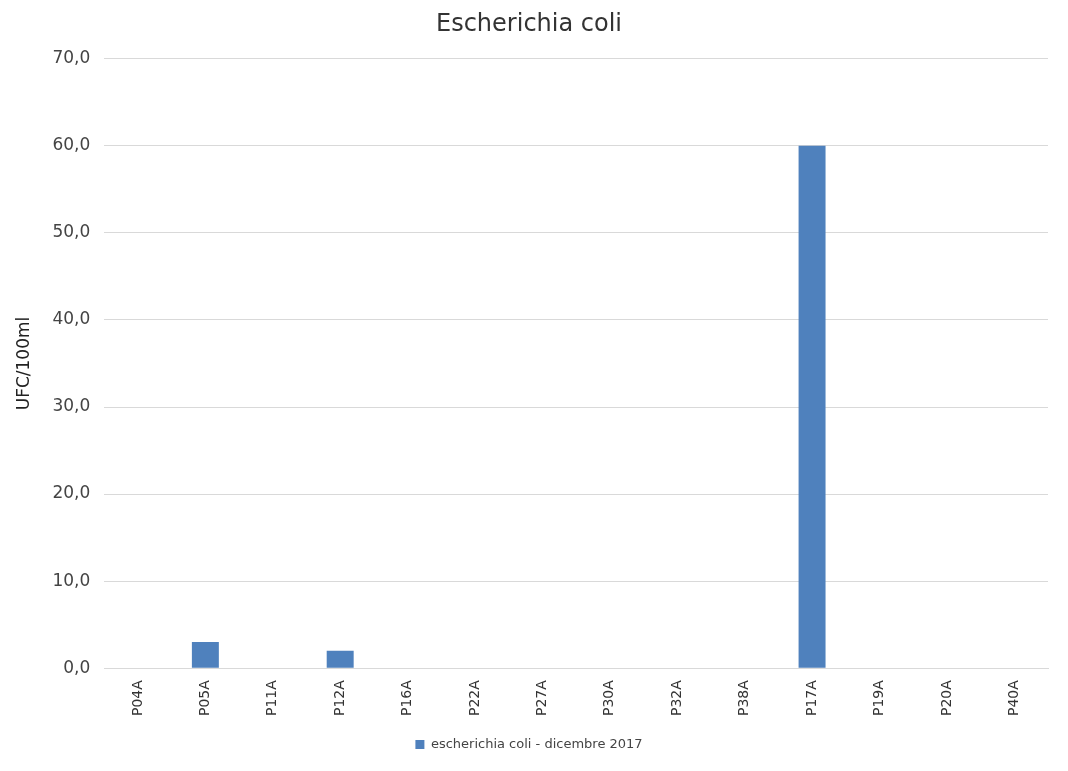 This screenshot has width=1068, height=771. I want to click on x-tick-label: P17A, so click(810, 698).